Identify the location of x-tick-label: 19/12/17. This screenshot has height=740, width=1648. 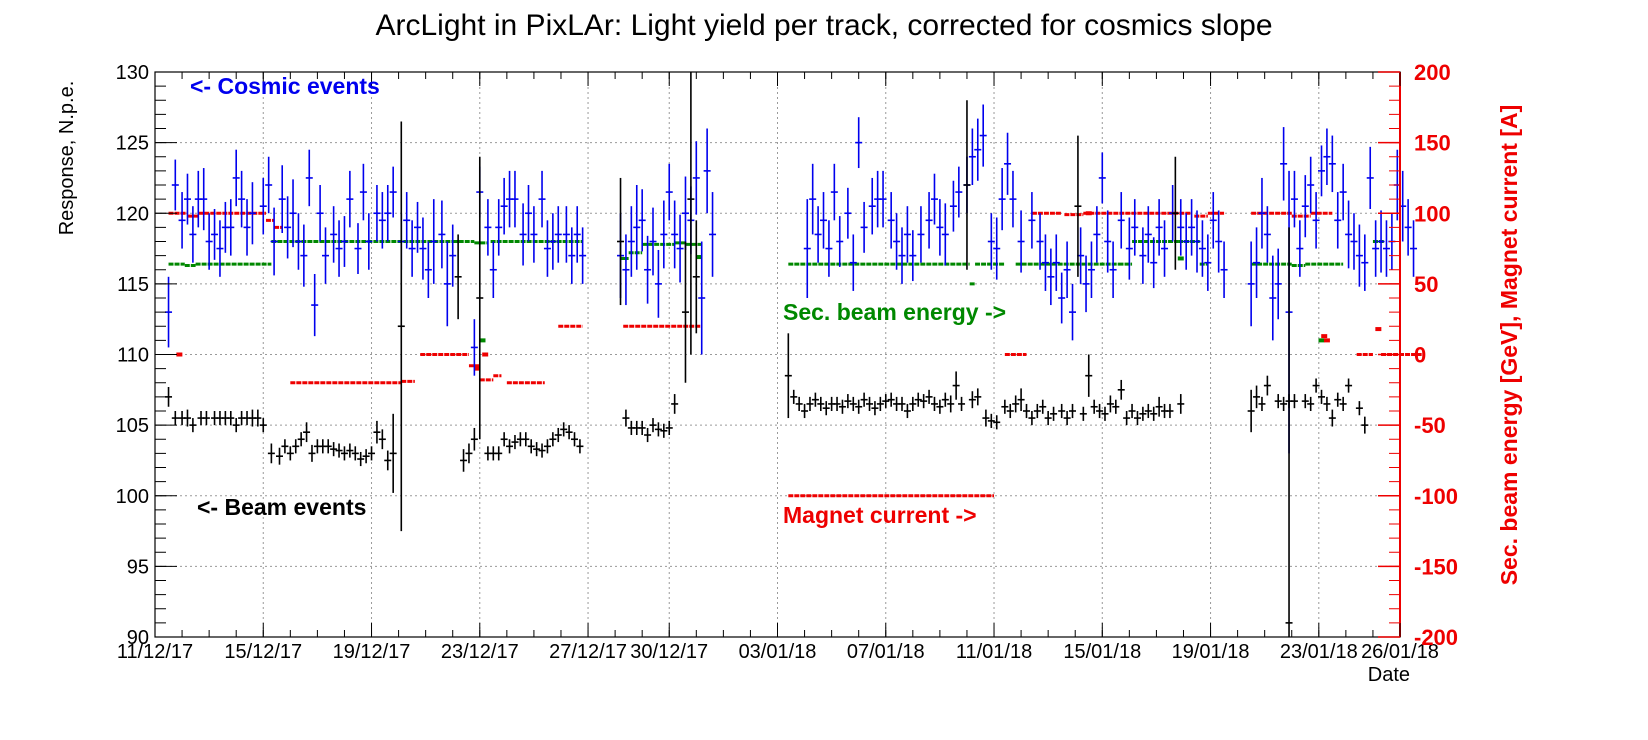
(372, 652).